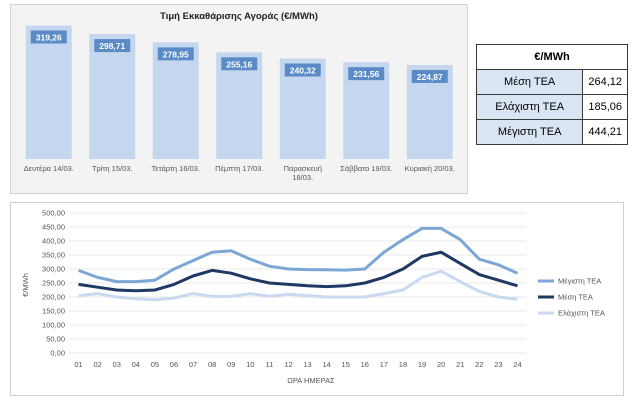  Describe the element at coordinates (25, 285) in the screenshot. I see `y-axis-label: €/MWh` at that location.